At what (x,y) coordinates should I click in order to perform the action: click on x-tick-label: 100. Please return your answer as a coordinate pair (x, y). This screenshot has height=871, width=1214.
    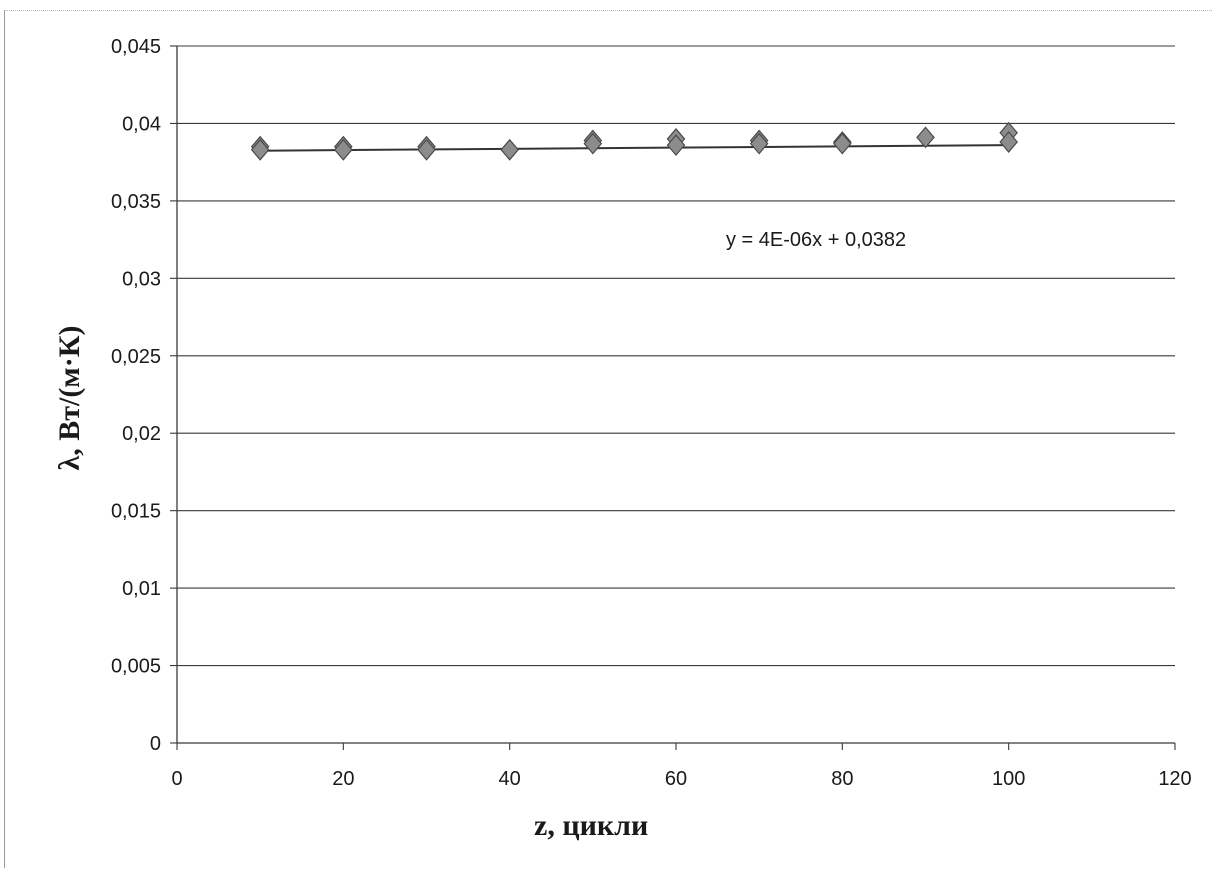
    Looking at the image, I should click on (1008, 779).